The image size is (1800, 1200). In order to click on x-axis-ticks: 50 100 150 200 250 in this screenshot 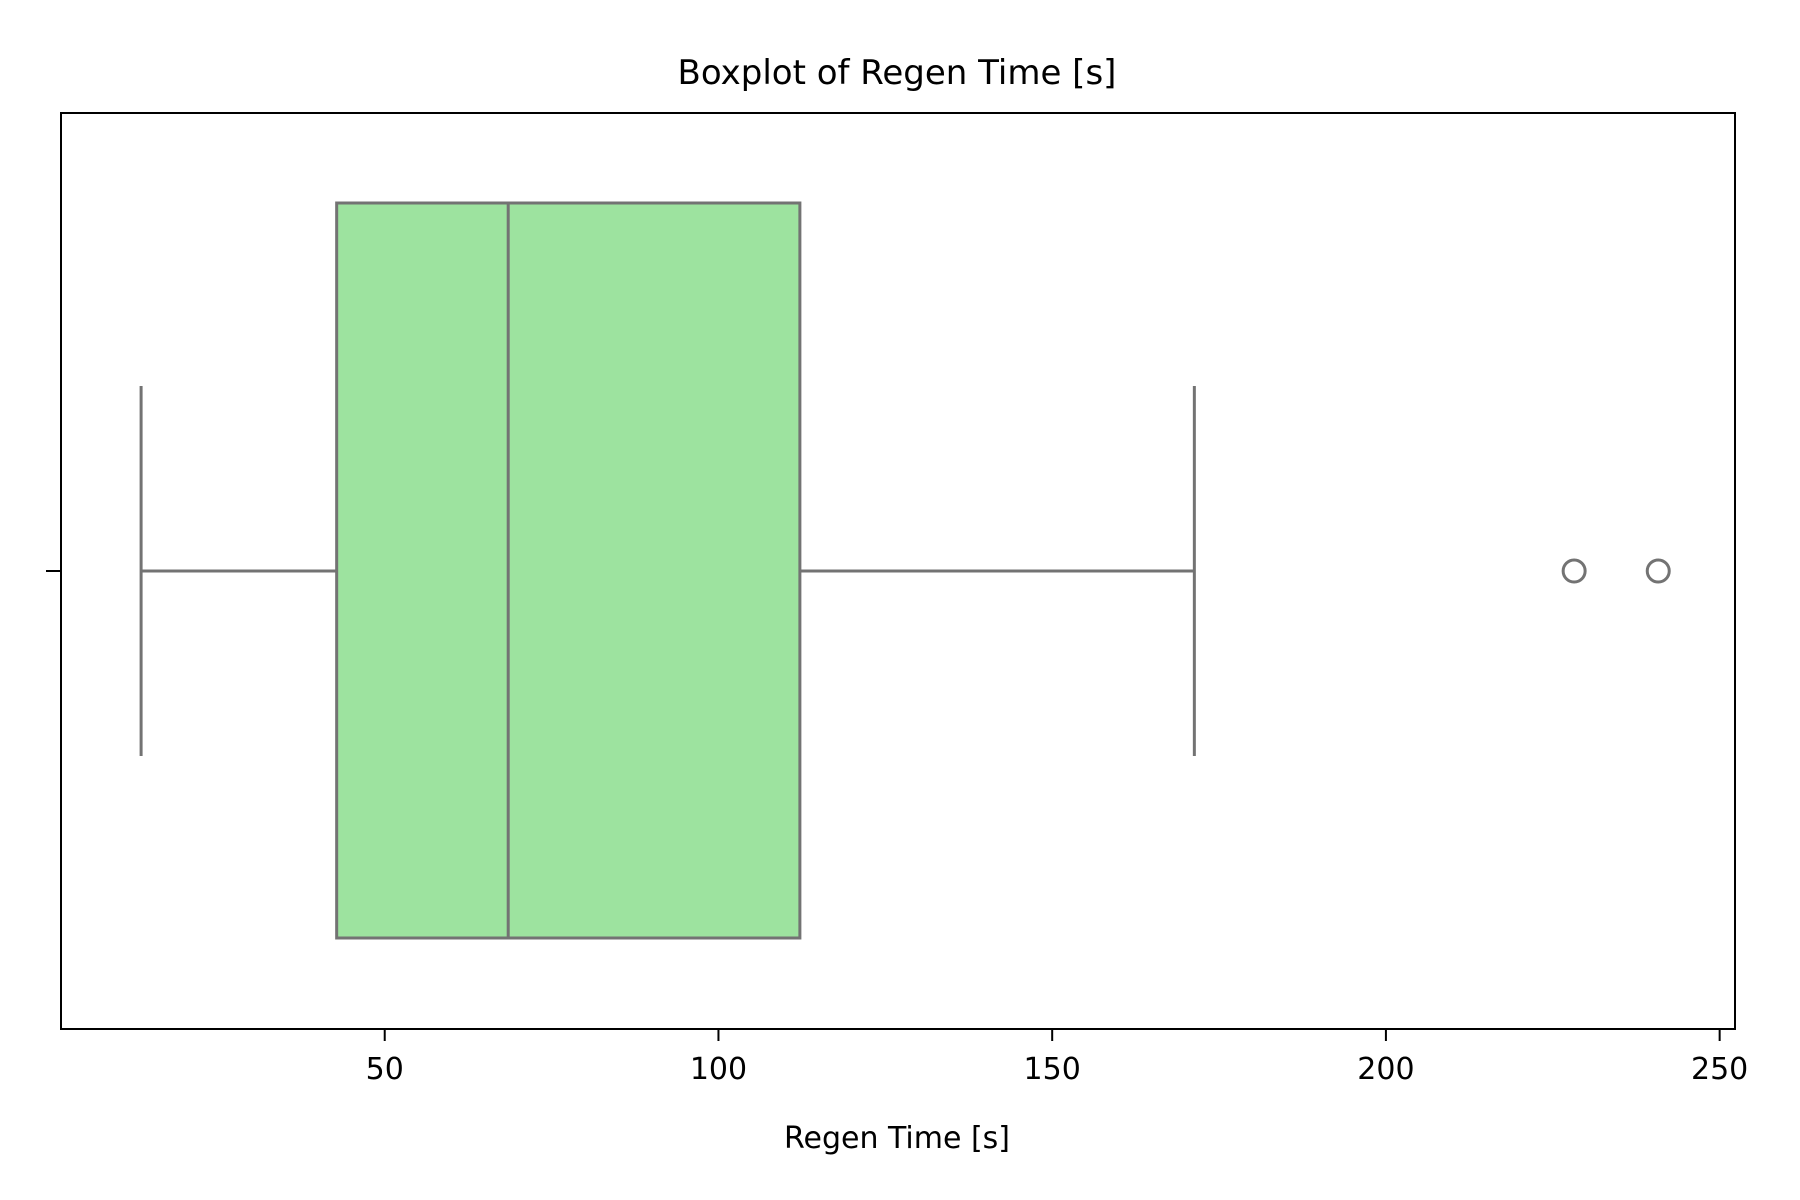, I will do `click(1057, 1058)`.